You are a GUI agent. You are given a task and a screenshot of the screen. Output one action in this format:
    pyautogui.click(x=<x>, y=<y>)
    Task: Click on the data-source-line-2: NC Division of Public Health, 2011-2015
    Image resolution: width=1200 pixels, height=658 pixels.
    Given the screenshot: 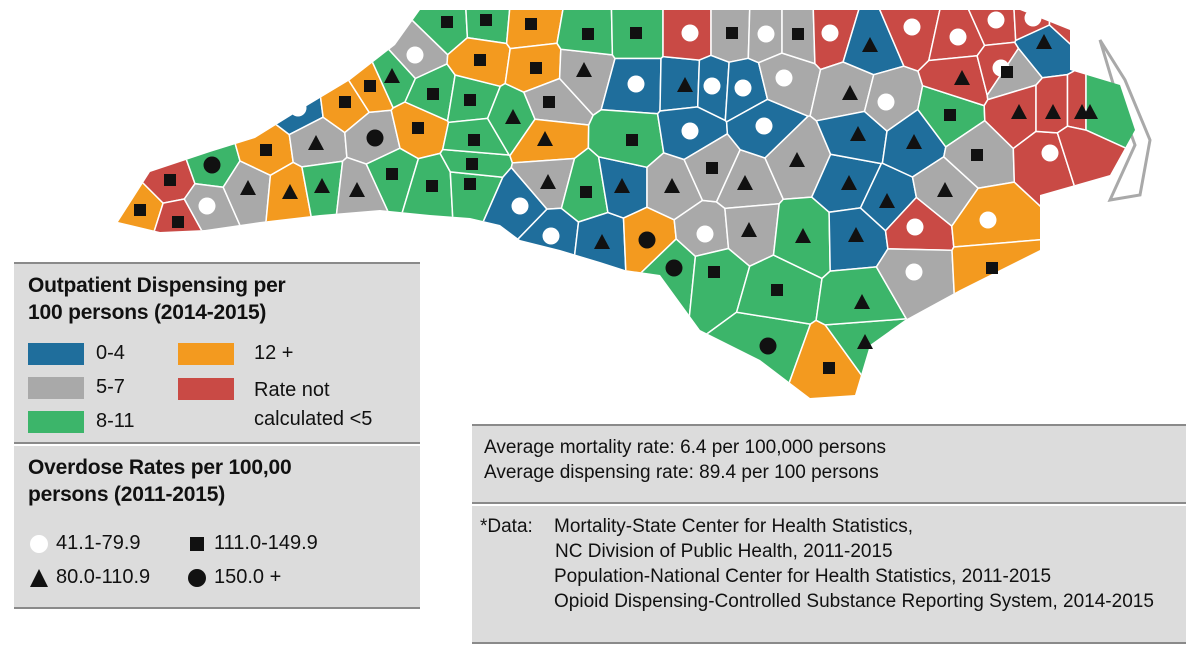 What is the action you would take?
    pyautogui.click(x=724, y=551)
    